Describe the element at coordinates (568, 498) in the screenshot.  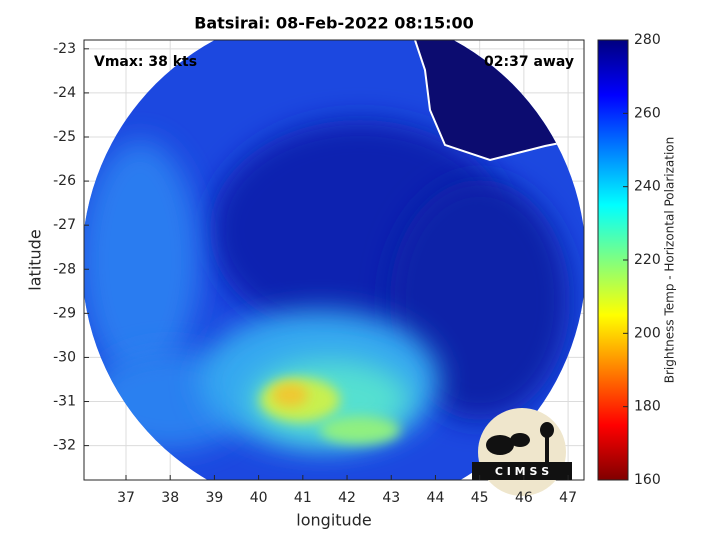
I see `x-tick-label: 47` at that location.